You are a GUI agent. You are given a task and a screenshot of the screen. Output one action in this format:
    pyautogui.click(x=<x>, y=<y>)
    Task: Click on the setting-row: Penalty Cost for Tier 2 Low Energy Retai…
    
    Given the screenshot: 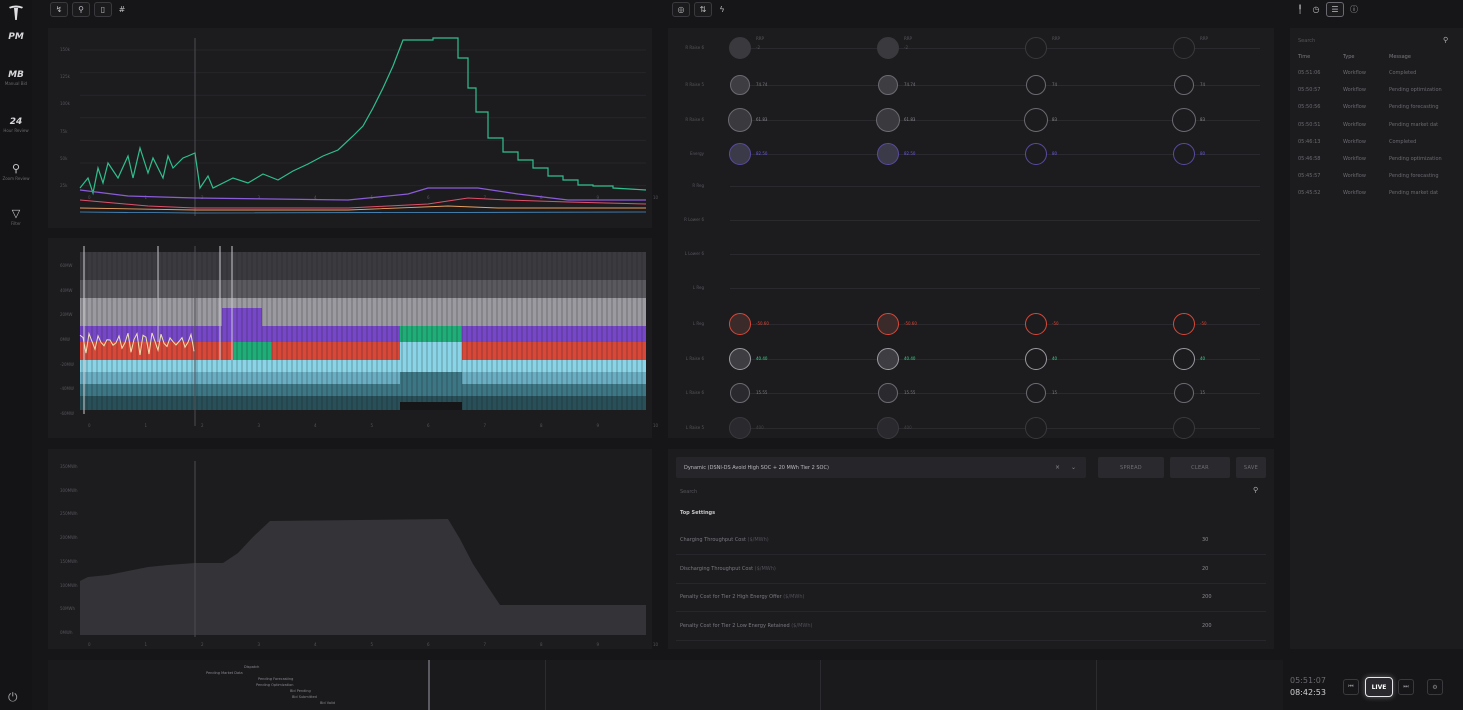 What is the action you would take?
    pyautogui.click(x=971, y=627)
    